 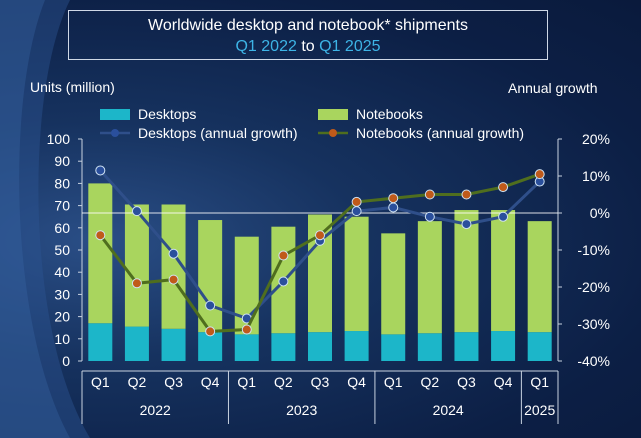 I want to click on legend-notebooks: Notebooks, so click(x=370, y=114).